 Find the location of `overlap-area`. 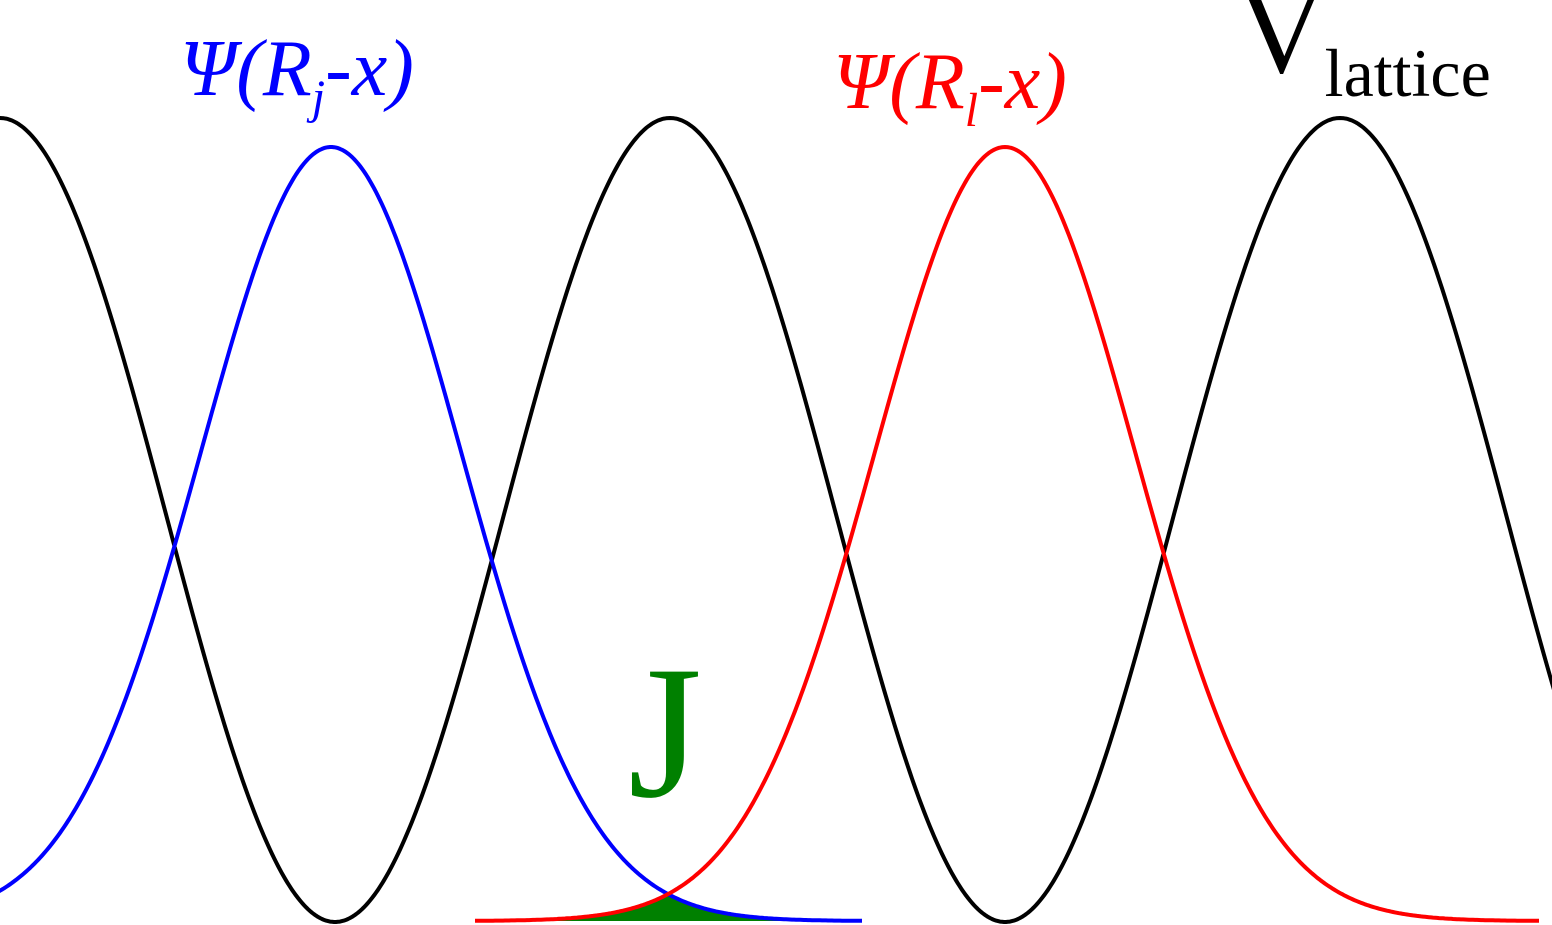

overlap-area is located at coordinates (668, 907).